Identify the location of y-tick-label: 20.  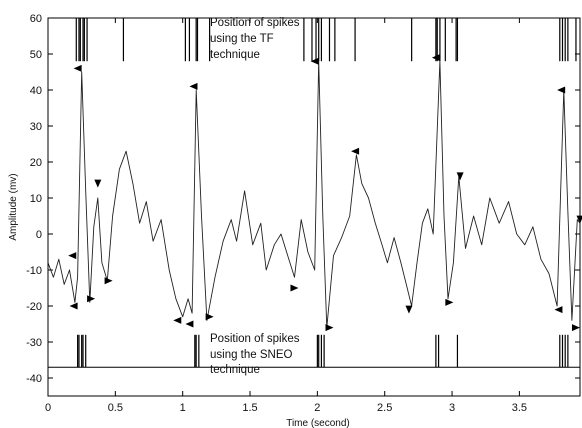
(36, 163).